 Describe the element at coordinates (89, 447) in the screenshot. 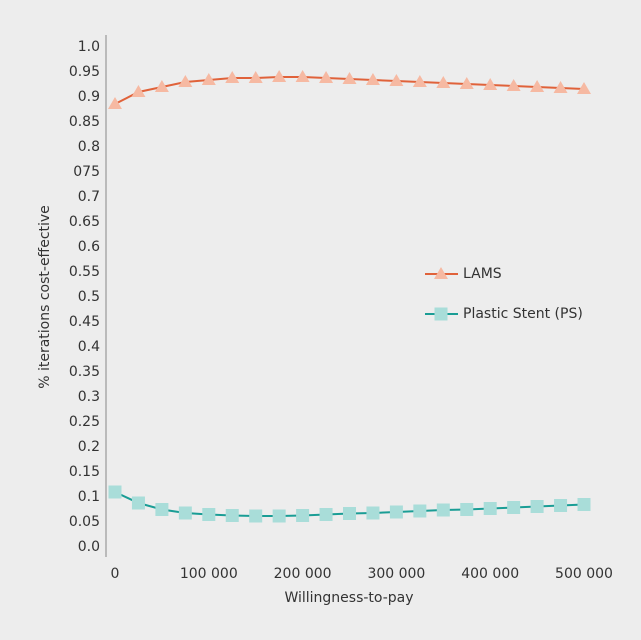

I see `y-tick-label: 0.2` at that location.